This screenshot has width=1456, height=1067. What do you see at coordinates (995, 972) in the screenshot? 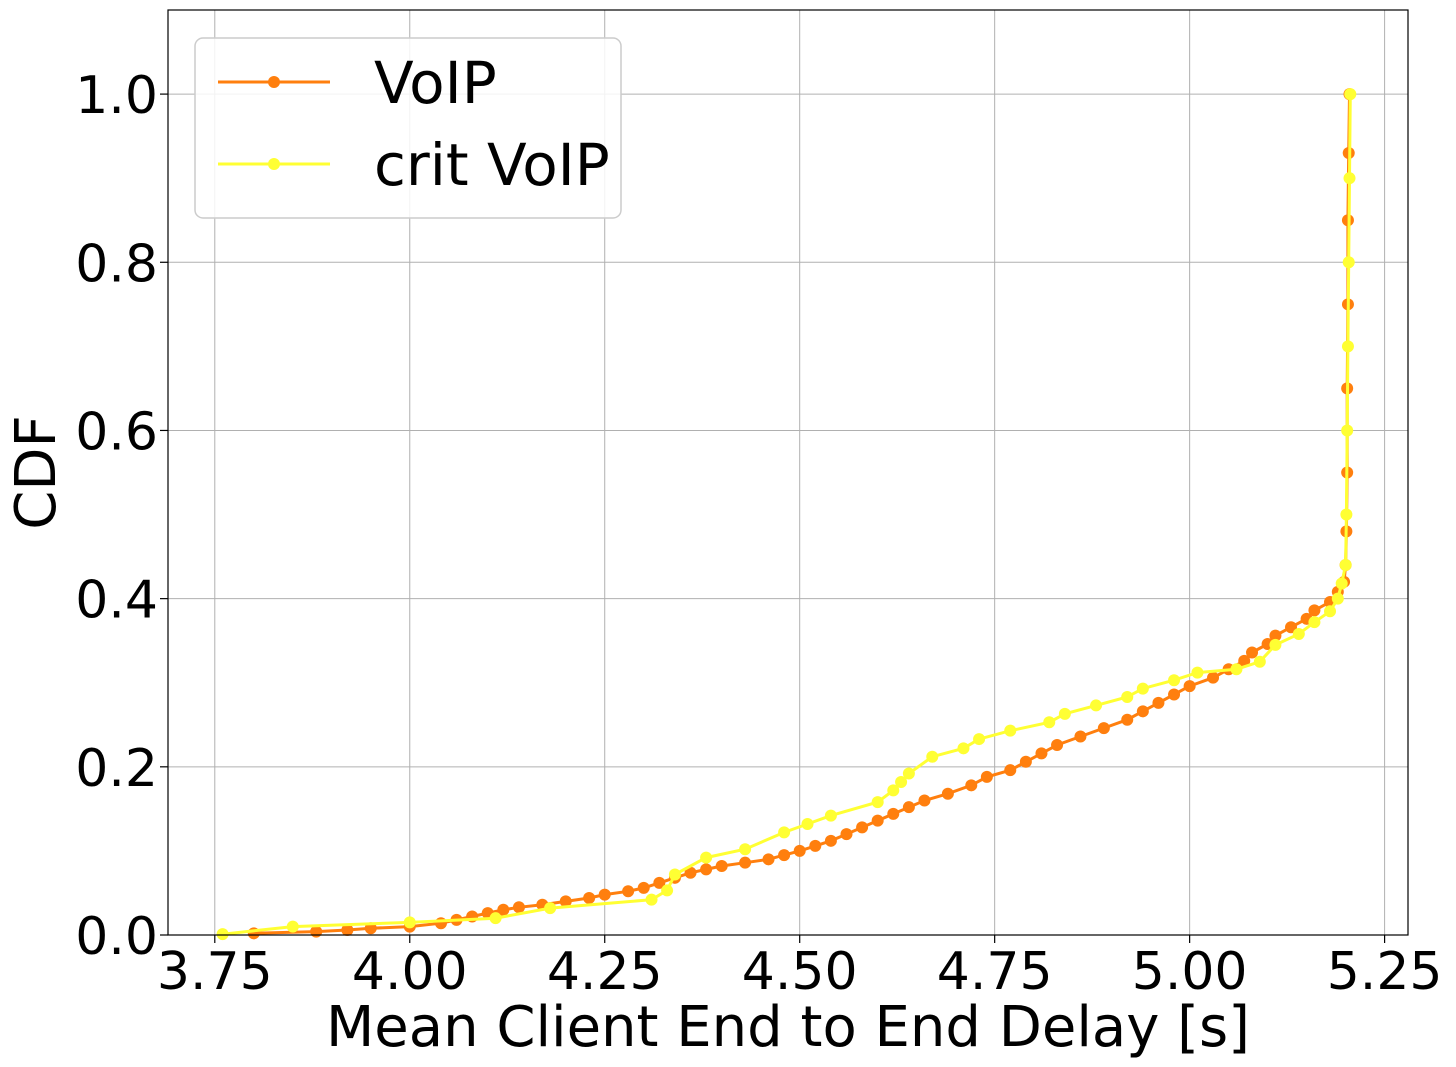
I see `x-tick-label: 4.75` at bounding box center [995, 972].